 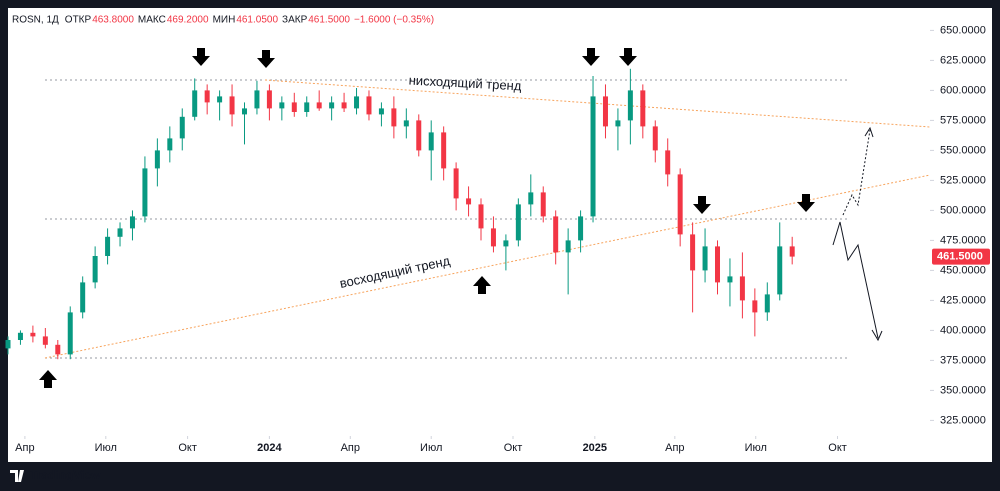 What do you see at coordinates (329, 20) in the screenshot?
I see `ohlc-value: 461.5000` at bounding box center [329, 20].